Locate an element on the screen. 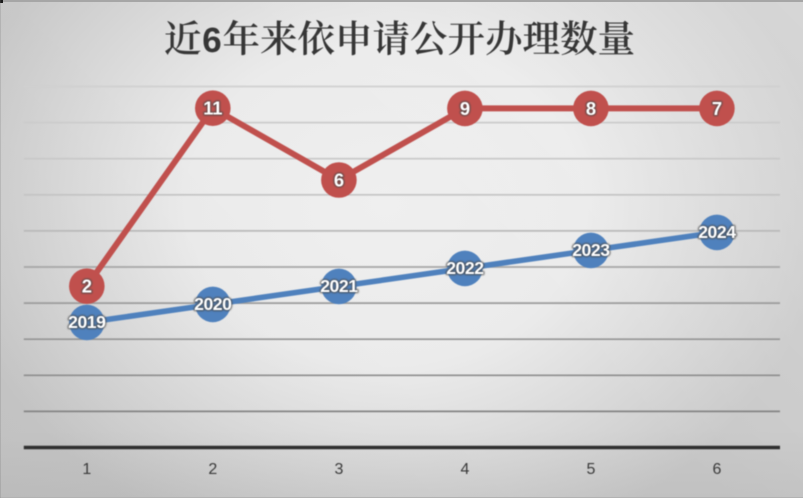 The height and width of the screenshot is (498, 803). svg-text: 11 is located at coordinates (212, 108).